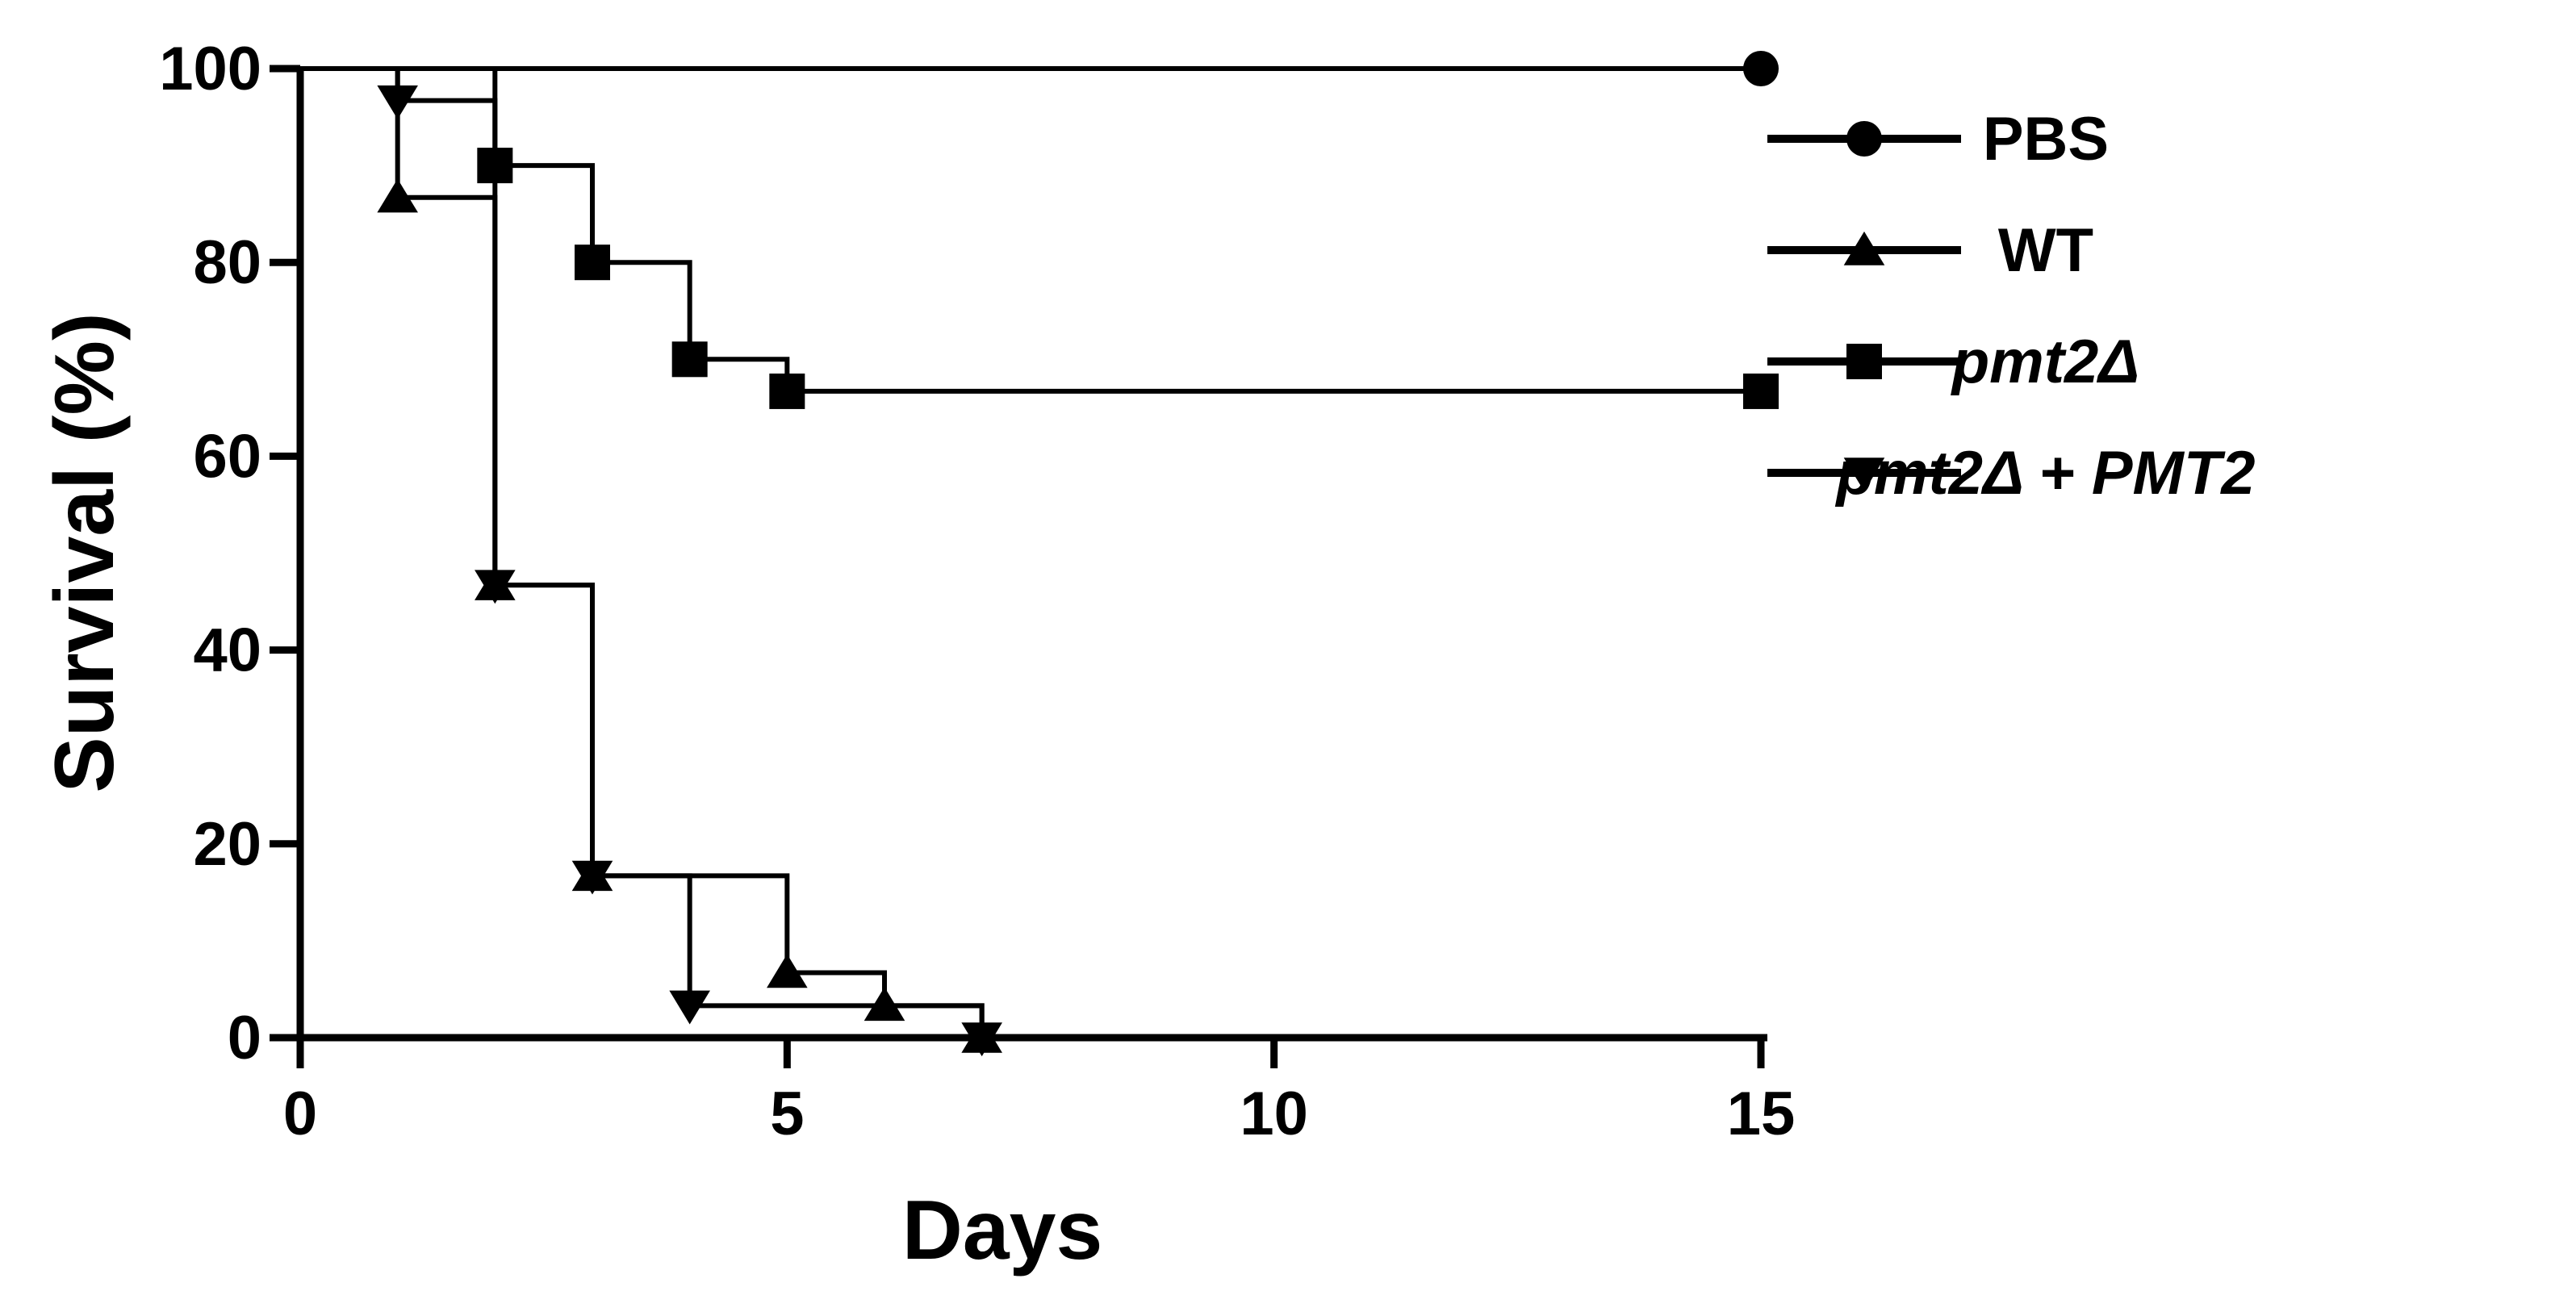  I want to click on legend: PBS WT pmt2Δ pmt2Δ + PMT2, so click(2011, 306).